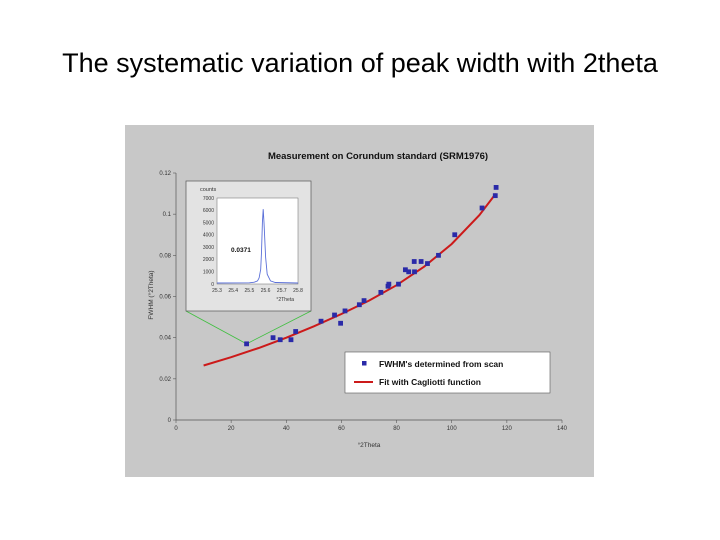 The height and width of the screenshot is (540, 720). Describe the element at coordinates (165, 380) in the screenshot. I see `y-tick-label: 0.02` at that location.